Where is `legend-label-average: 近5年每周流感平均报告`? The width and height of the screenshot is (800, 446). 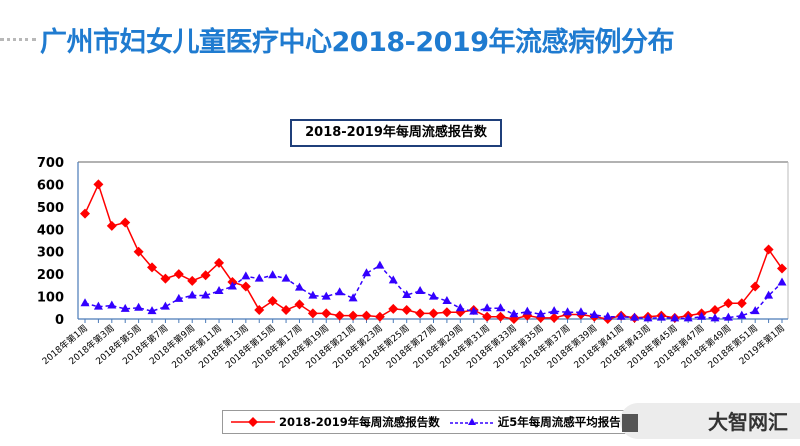
legend-label-average: 近5年每周流感平均报告 is located at coordinates (559, 422).